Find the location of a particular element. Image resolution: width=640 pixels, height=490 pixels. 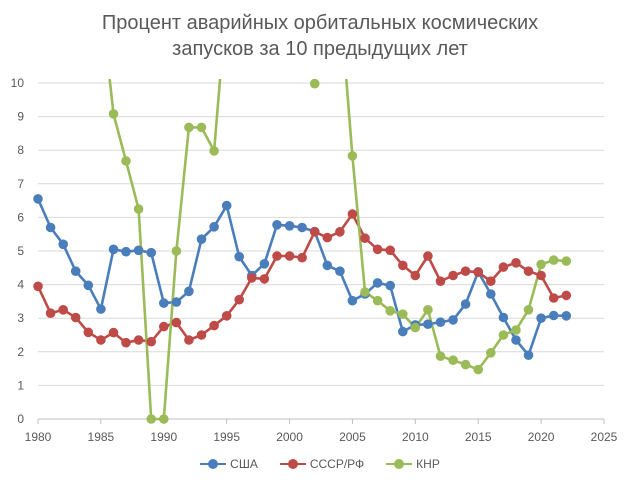

data-point-ussr-rf-1981 is located at coordinates (50, 313).